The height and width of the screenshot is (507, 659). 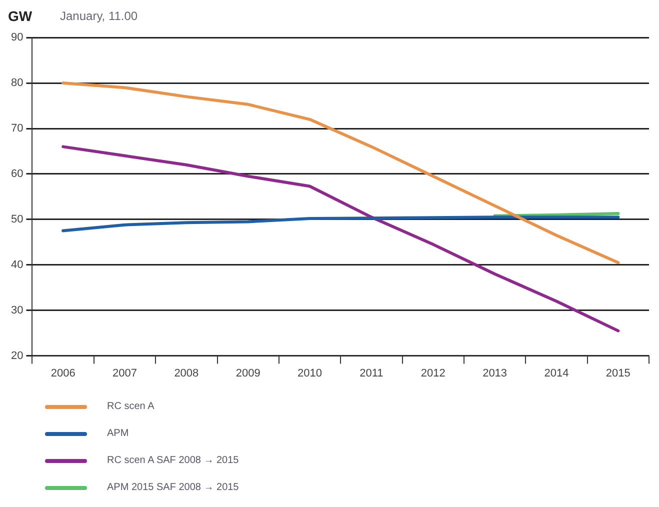 What do you see at coordinates (433, 373) in the screenshot?
I see `x-tick-label: 2012` at bounding box center [433, 373].